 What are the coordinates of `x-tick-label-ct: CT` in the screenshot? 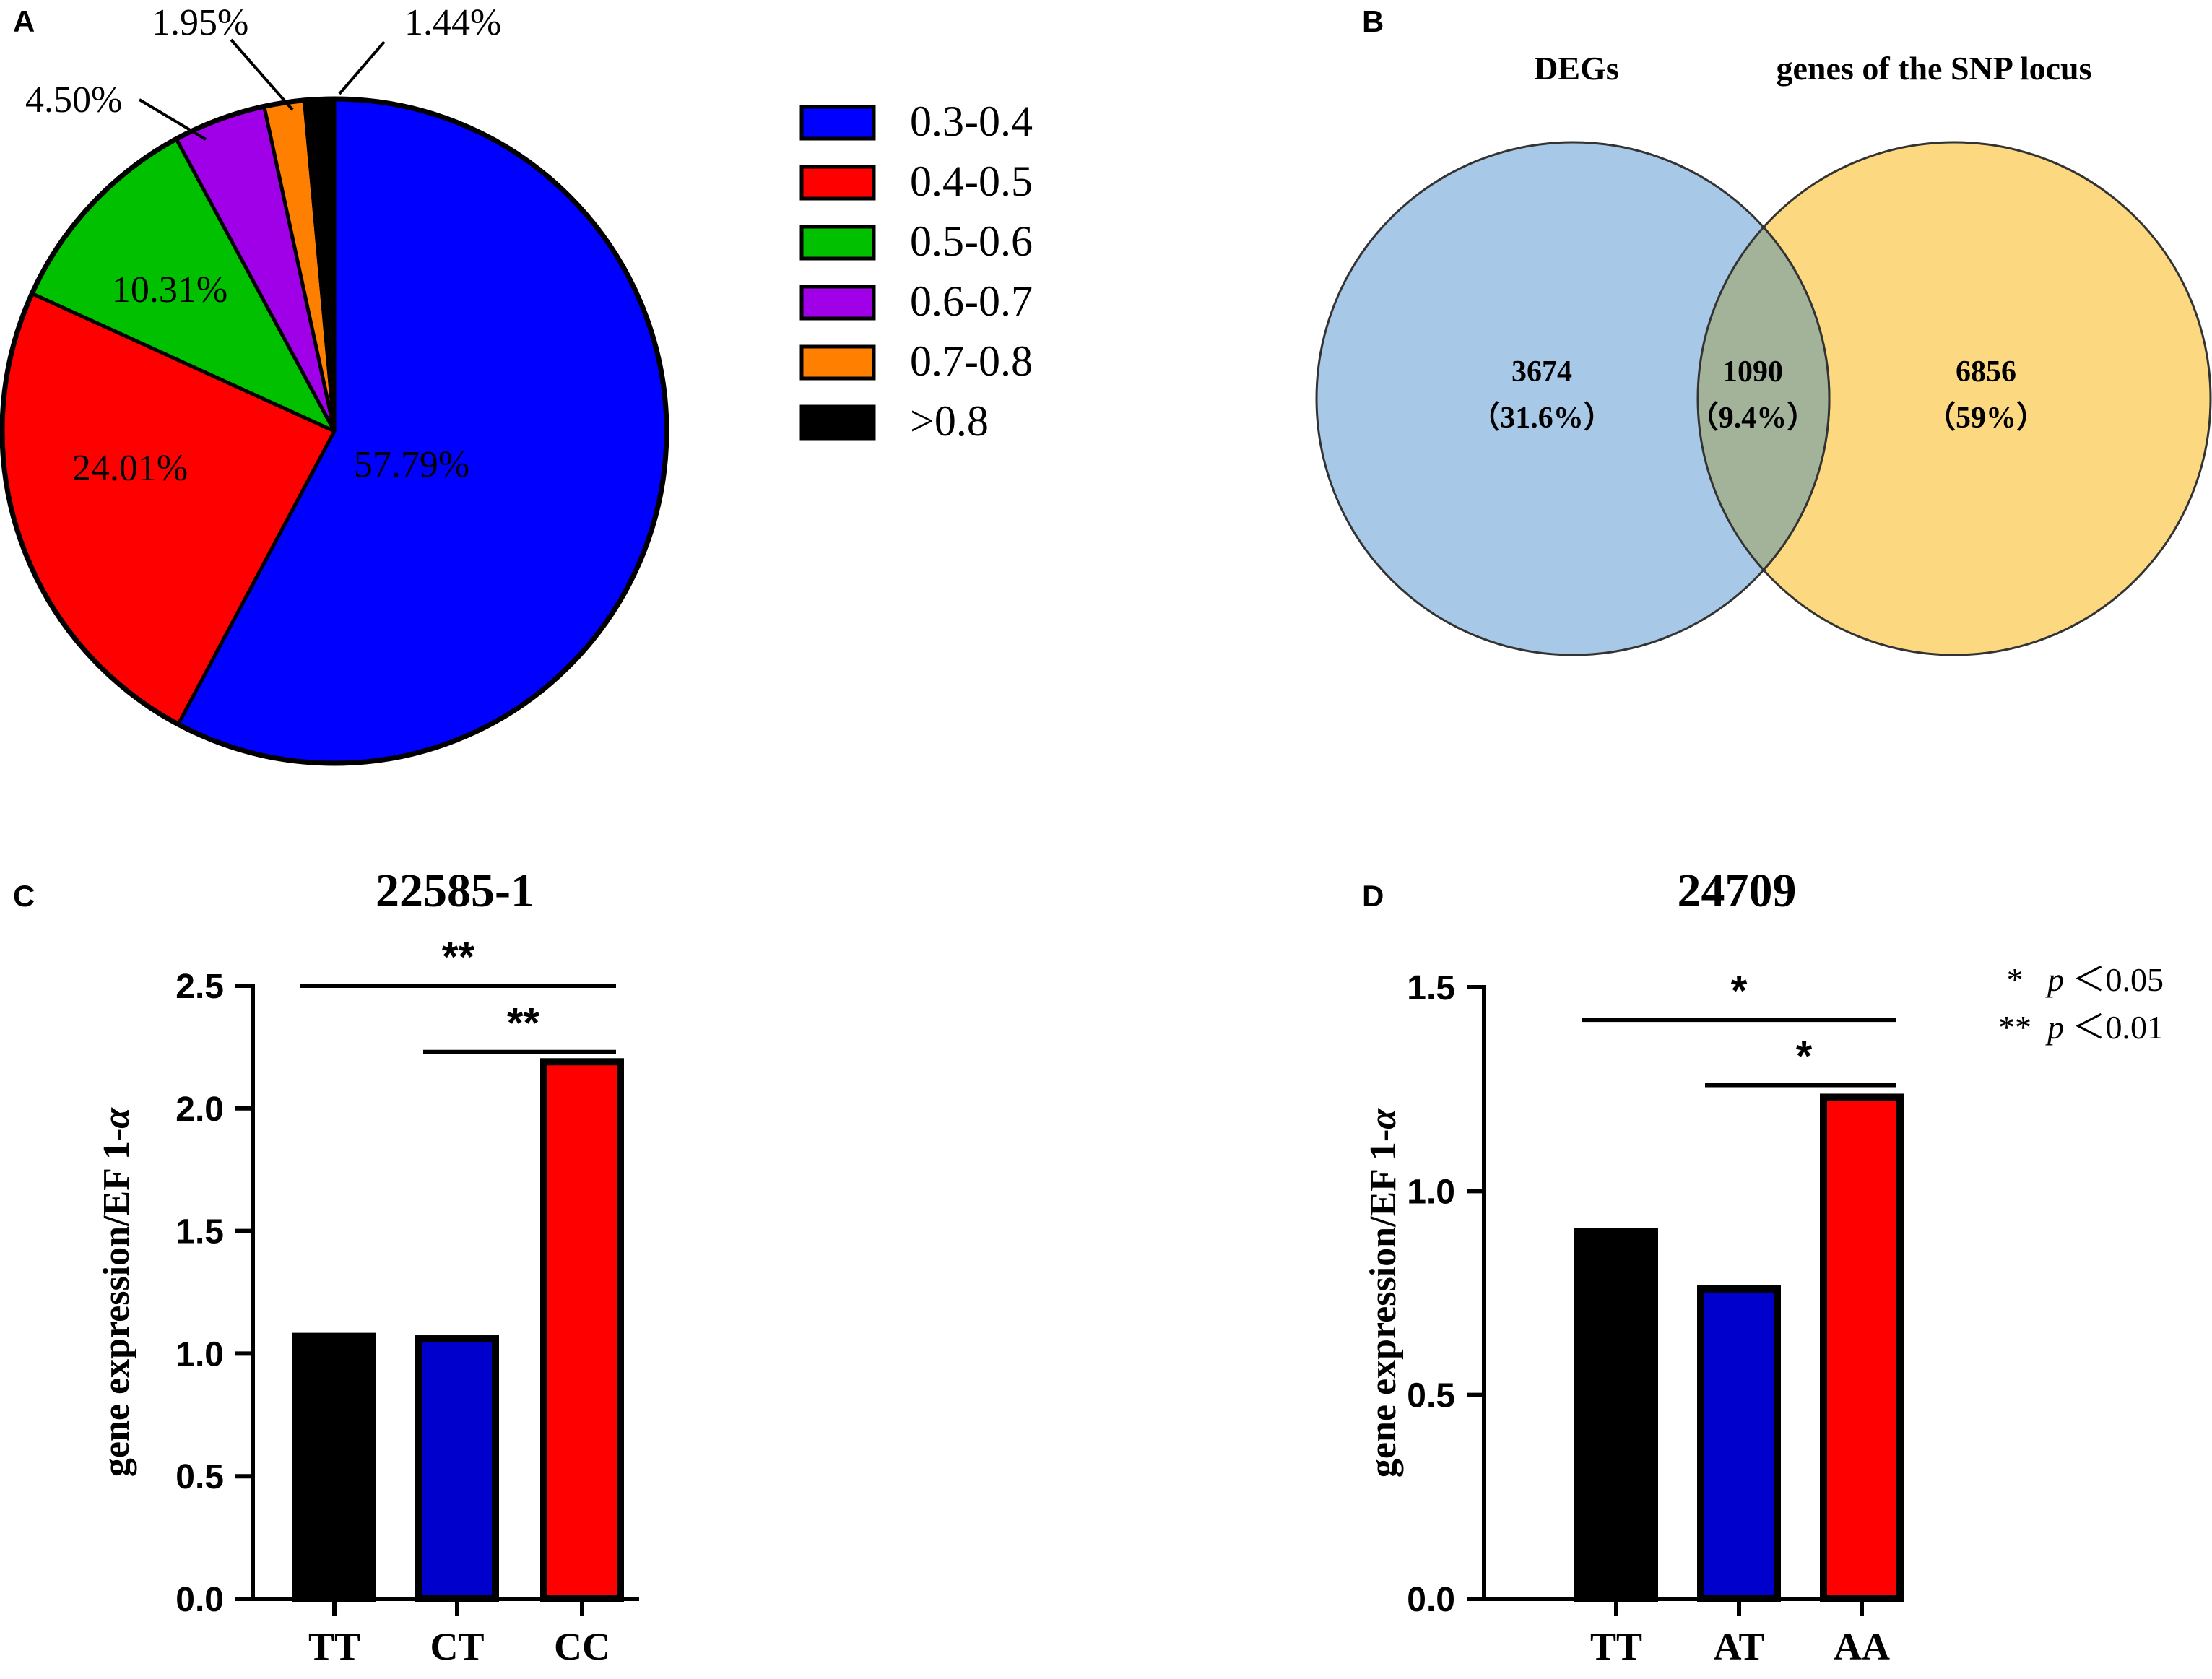 It's located at (457, 1647).